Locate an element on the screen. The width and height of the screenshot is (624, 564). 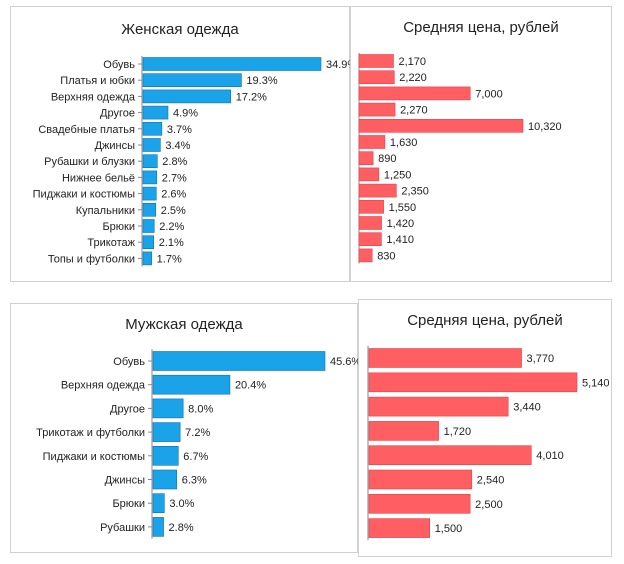
men-price-value-label: 3,770 is located at coordinates (541, 359).